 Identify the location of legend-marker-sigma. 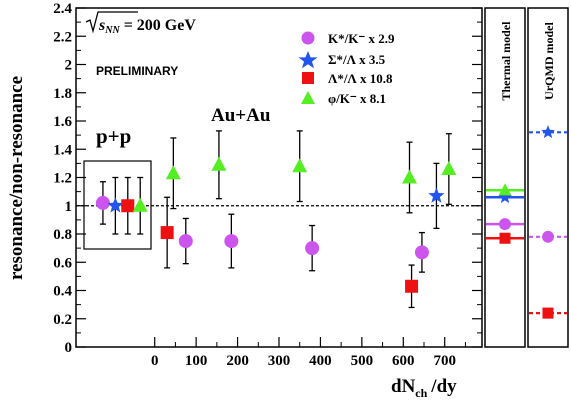
(308, 60).